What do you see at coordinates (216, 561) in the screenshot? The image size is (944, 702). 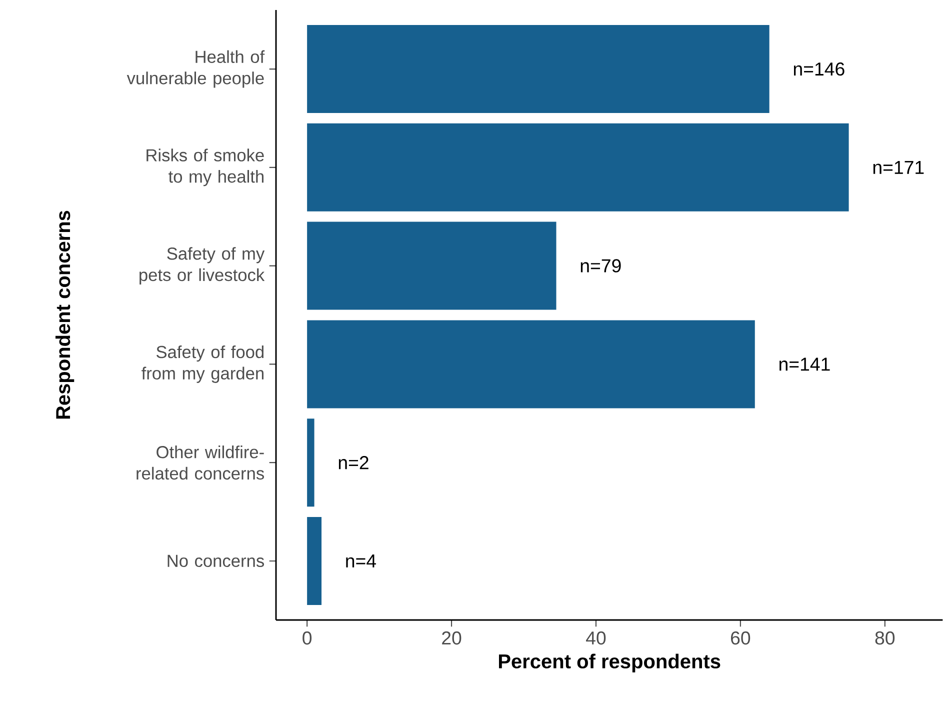 I see `y-tick-label: No concerns` at bounding box center [216, 561].